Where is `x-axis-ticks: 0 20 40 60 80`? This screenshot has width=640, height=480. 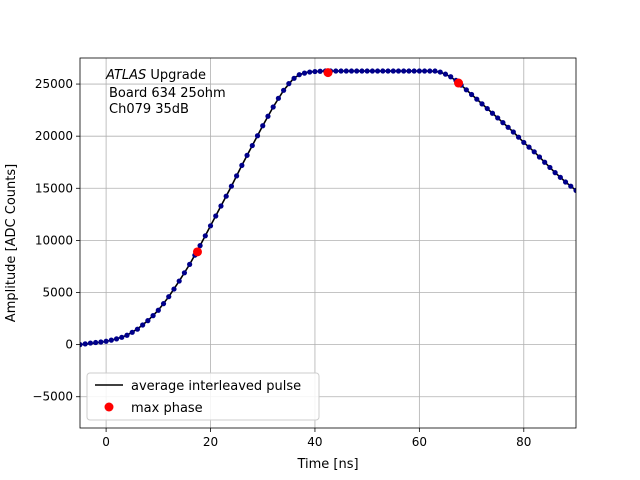
x-axis-ticks: 0 20 40 60 80 is located at coordinates (316, 438).